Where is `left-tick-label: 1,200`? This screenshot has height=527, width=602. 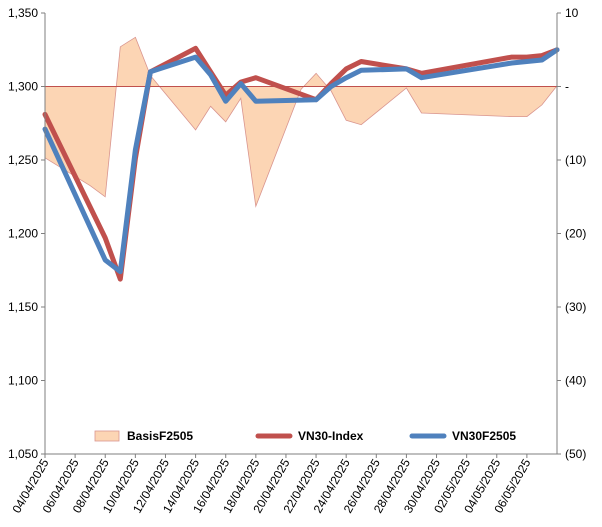
left-tick-label: 1,200 is located at coordinates (23, 234).